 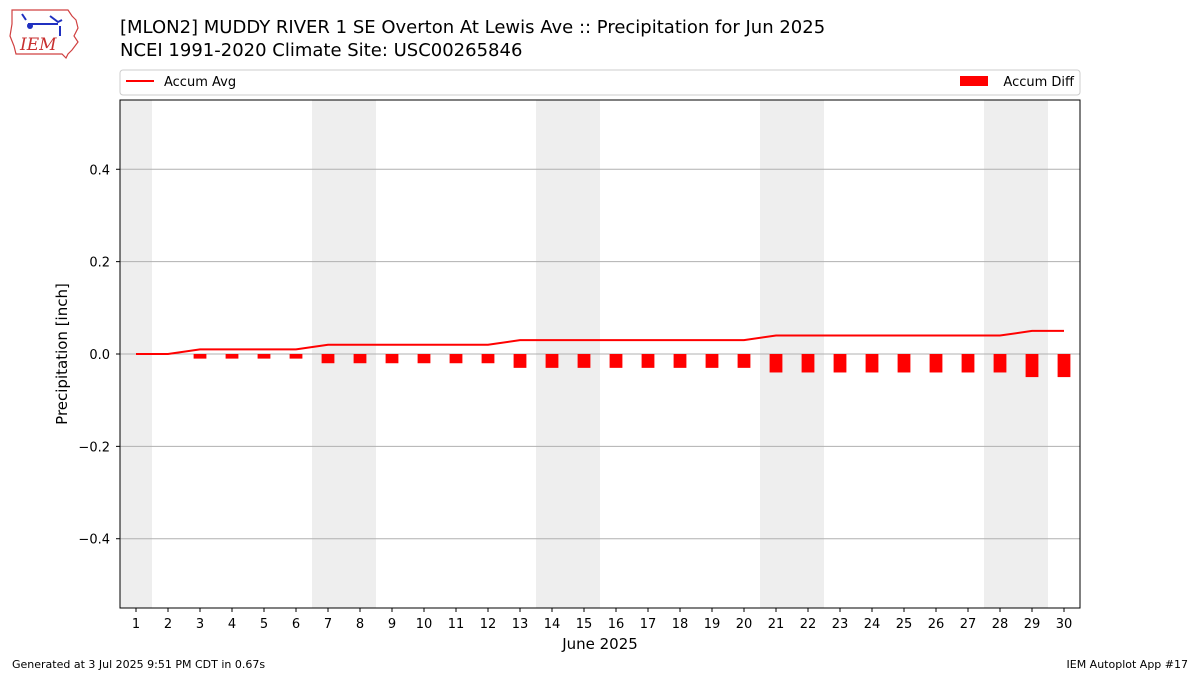 I want to click on x-tick-label: 13, so click(x=520, y=624).